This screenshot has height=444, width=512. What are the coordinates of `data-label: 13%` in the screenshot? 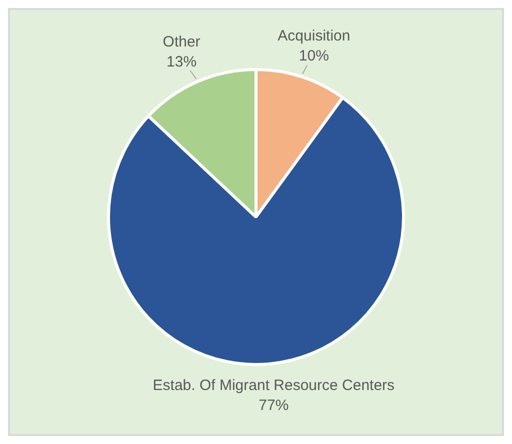 It's located at (181, 61).